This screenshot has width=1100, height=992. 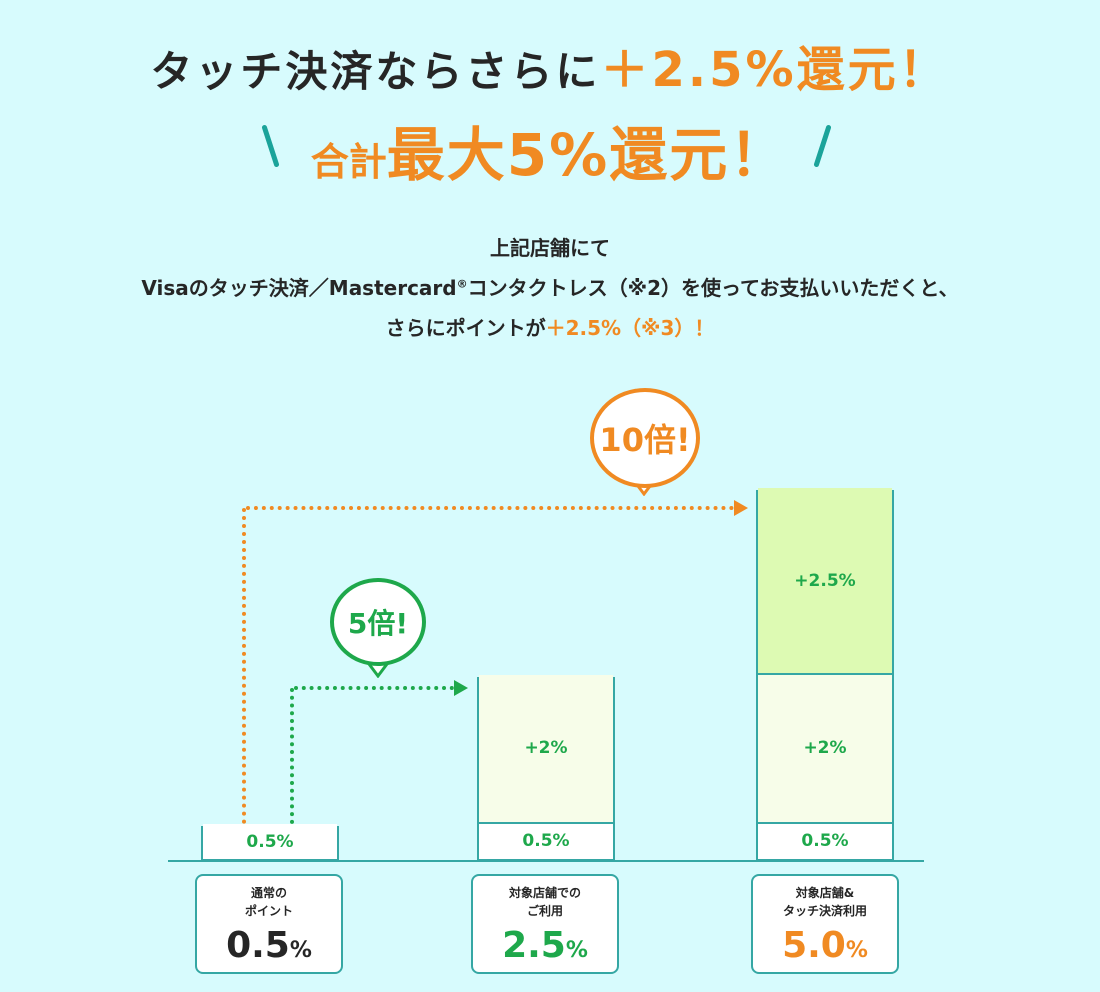 I want to click on bar-target-store: 0.5% +2%, so click(x=546, y=767).